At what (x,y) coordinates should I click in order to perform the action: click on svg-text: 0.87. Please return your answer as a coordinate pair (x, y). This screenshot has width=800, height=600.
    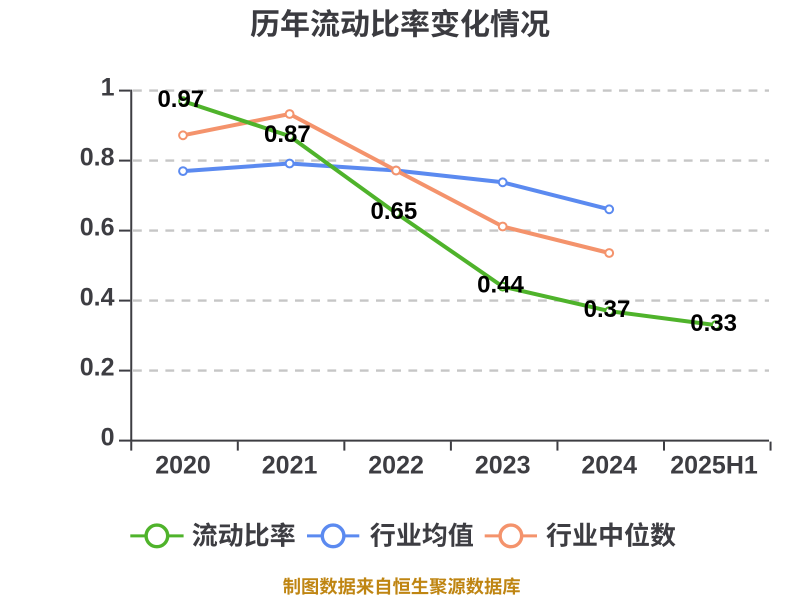
    Looking at the image, I should click on (287, 134).